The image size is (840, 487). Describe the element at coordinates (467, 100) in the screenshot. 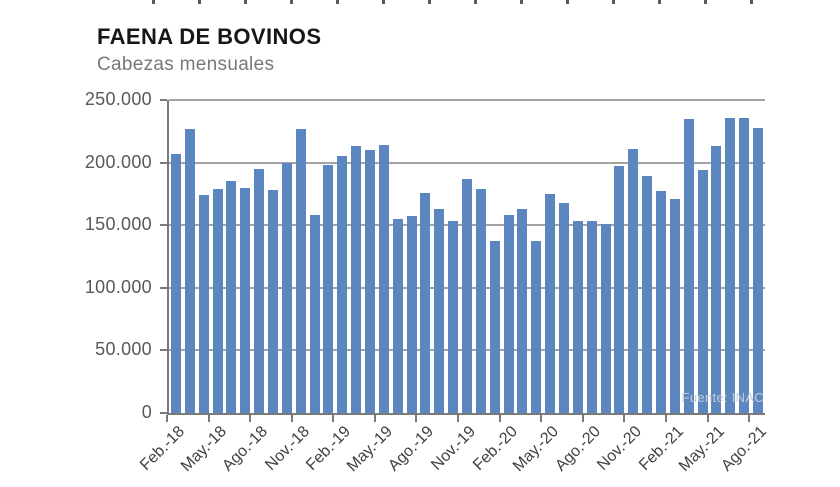

I see `gridline-250.000` at that location.